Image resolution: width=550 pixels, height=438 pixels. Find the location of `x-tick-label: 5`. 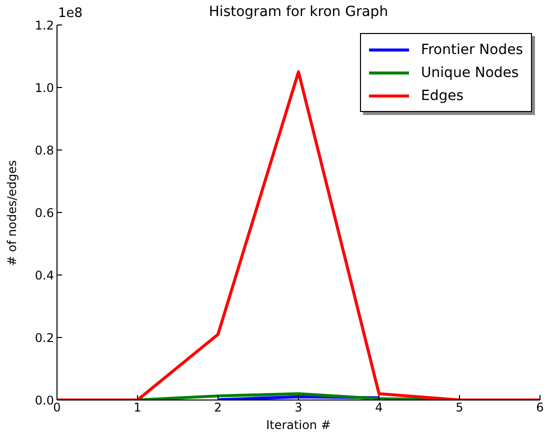

x-tick-label: 5 is located at coordinates (460, 407).